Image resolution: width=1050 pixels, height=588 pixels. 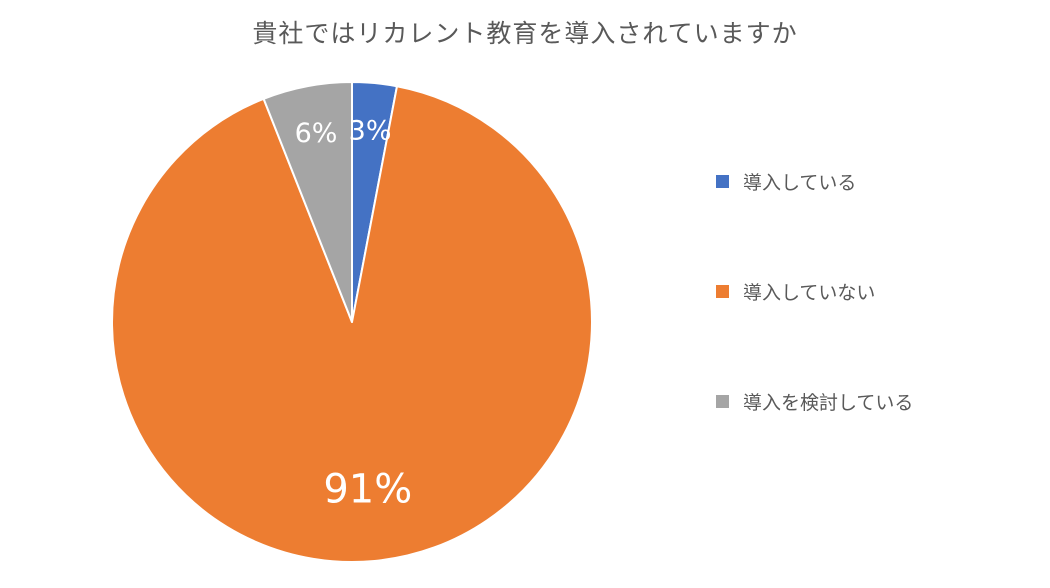 What do you see at coordinates (722, 291) in the screenshot?
I see `legend-swatch-not-introduced` at bounding box center [722, 291].